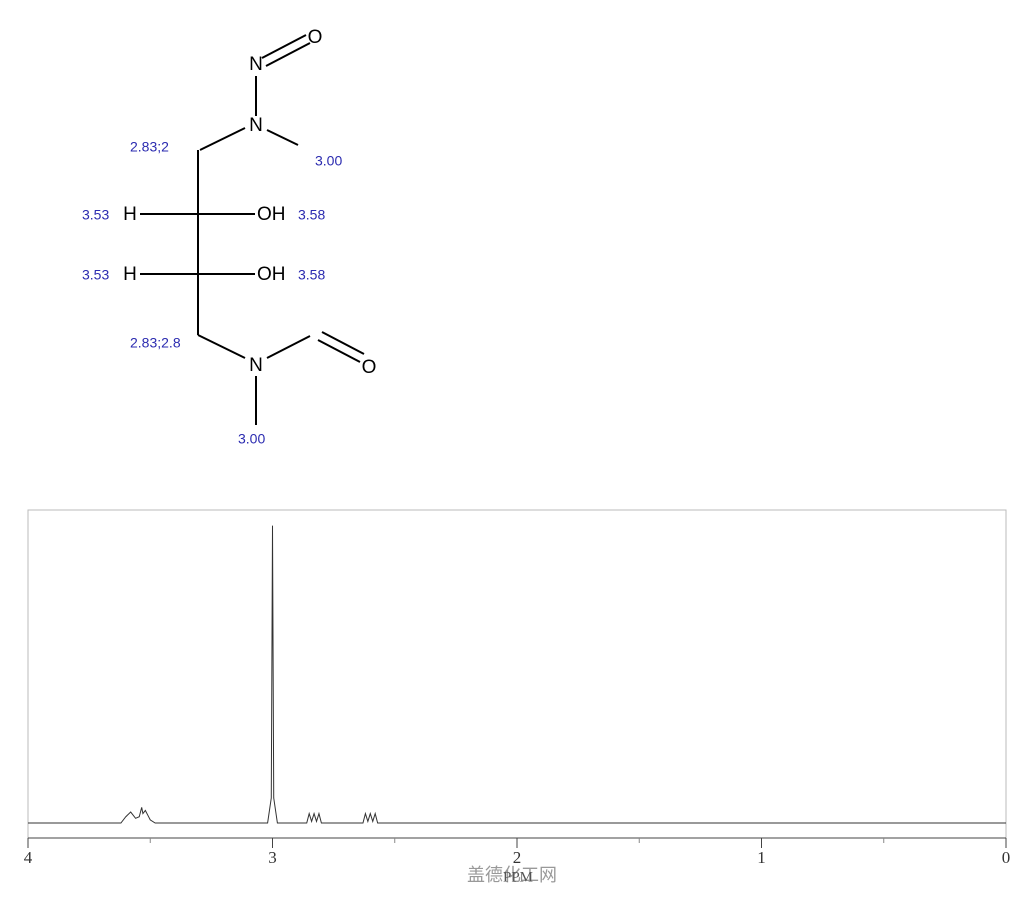 The image size is (1024, 900). I want to click on shift-label: 2.83;2.8, so click(155, 343).